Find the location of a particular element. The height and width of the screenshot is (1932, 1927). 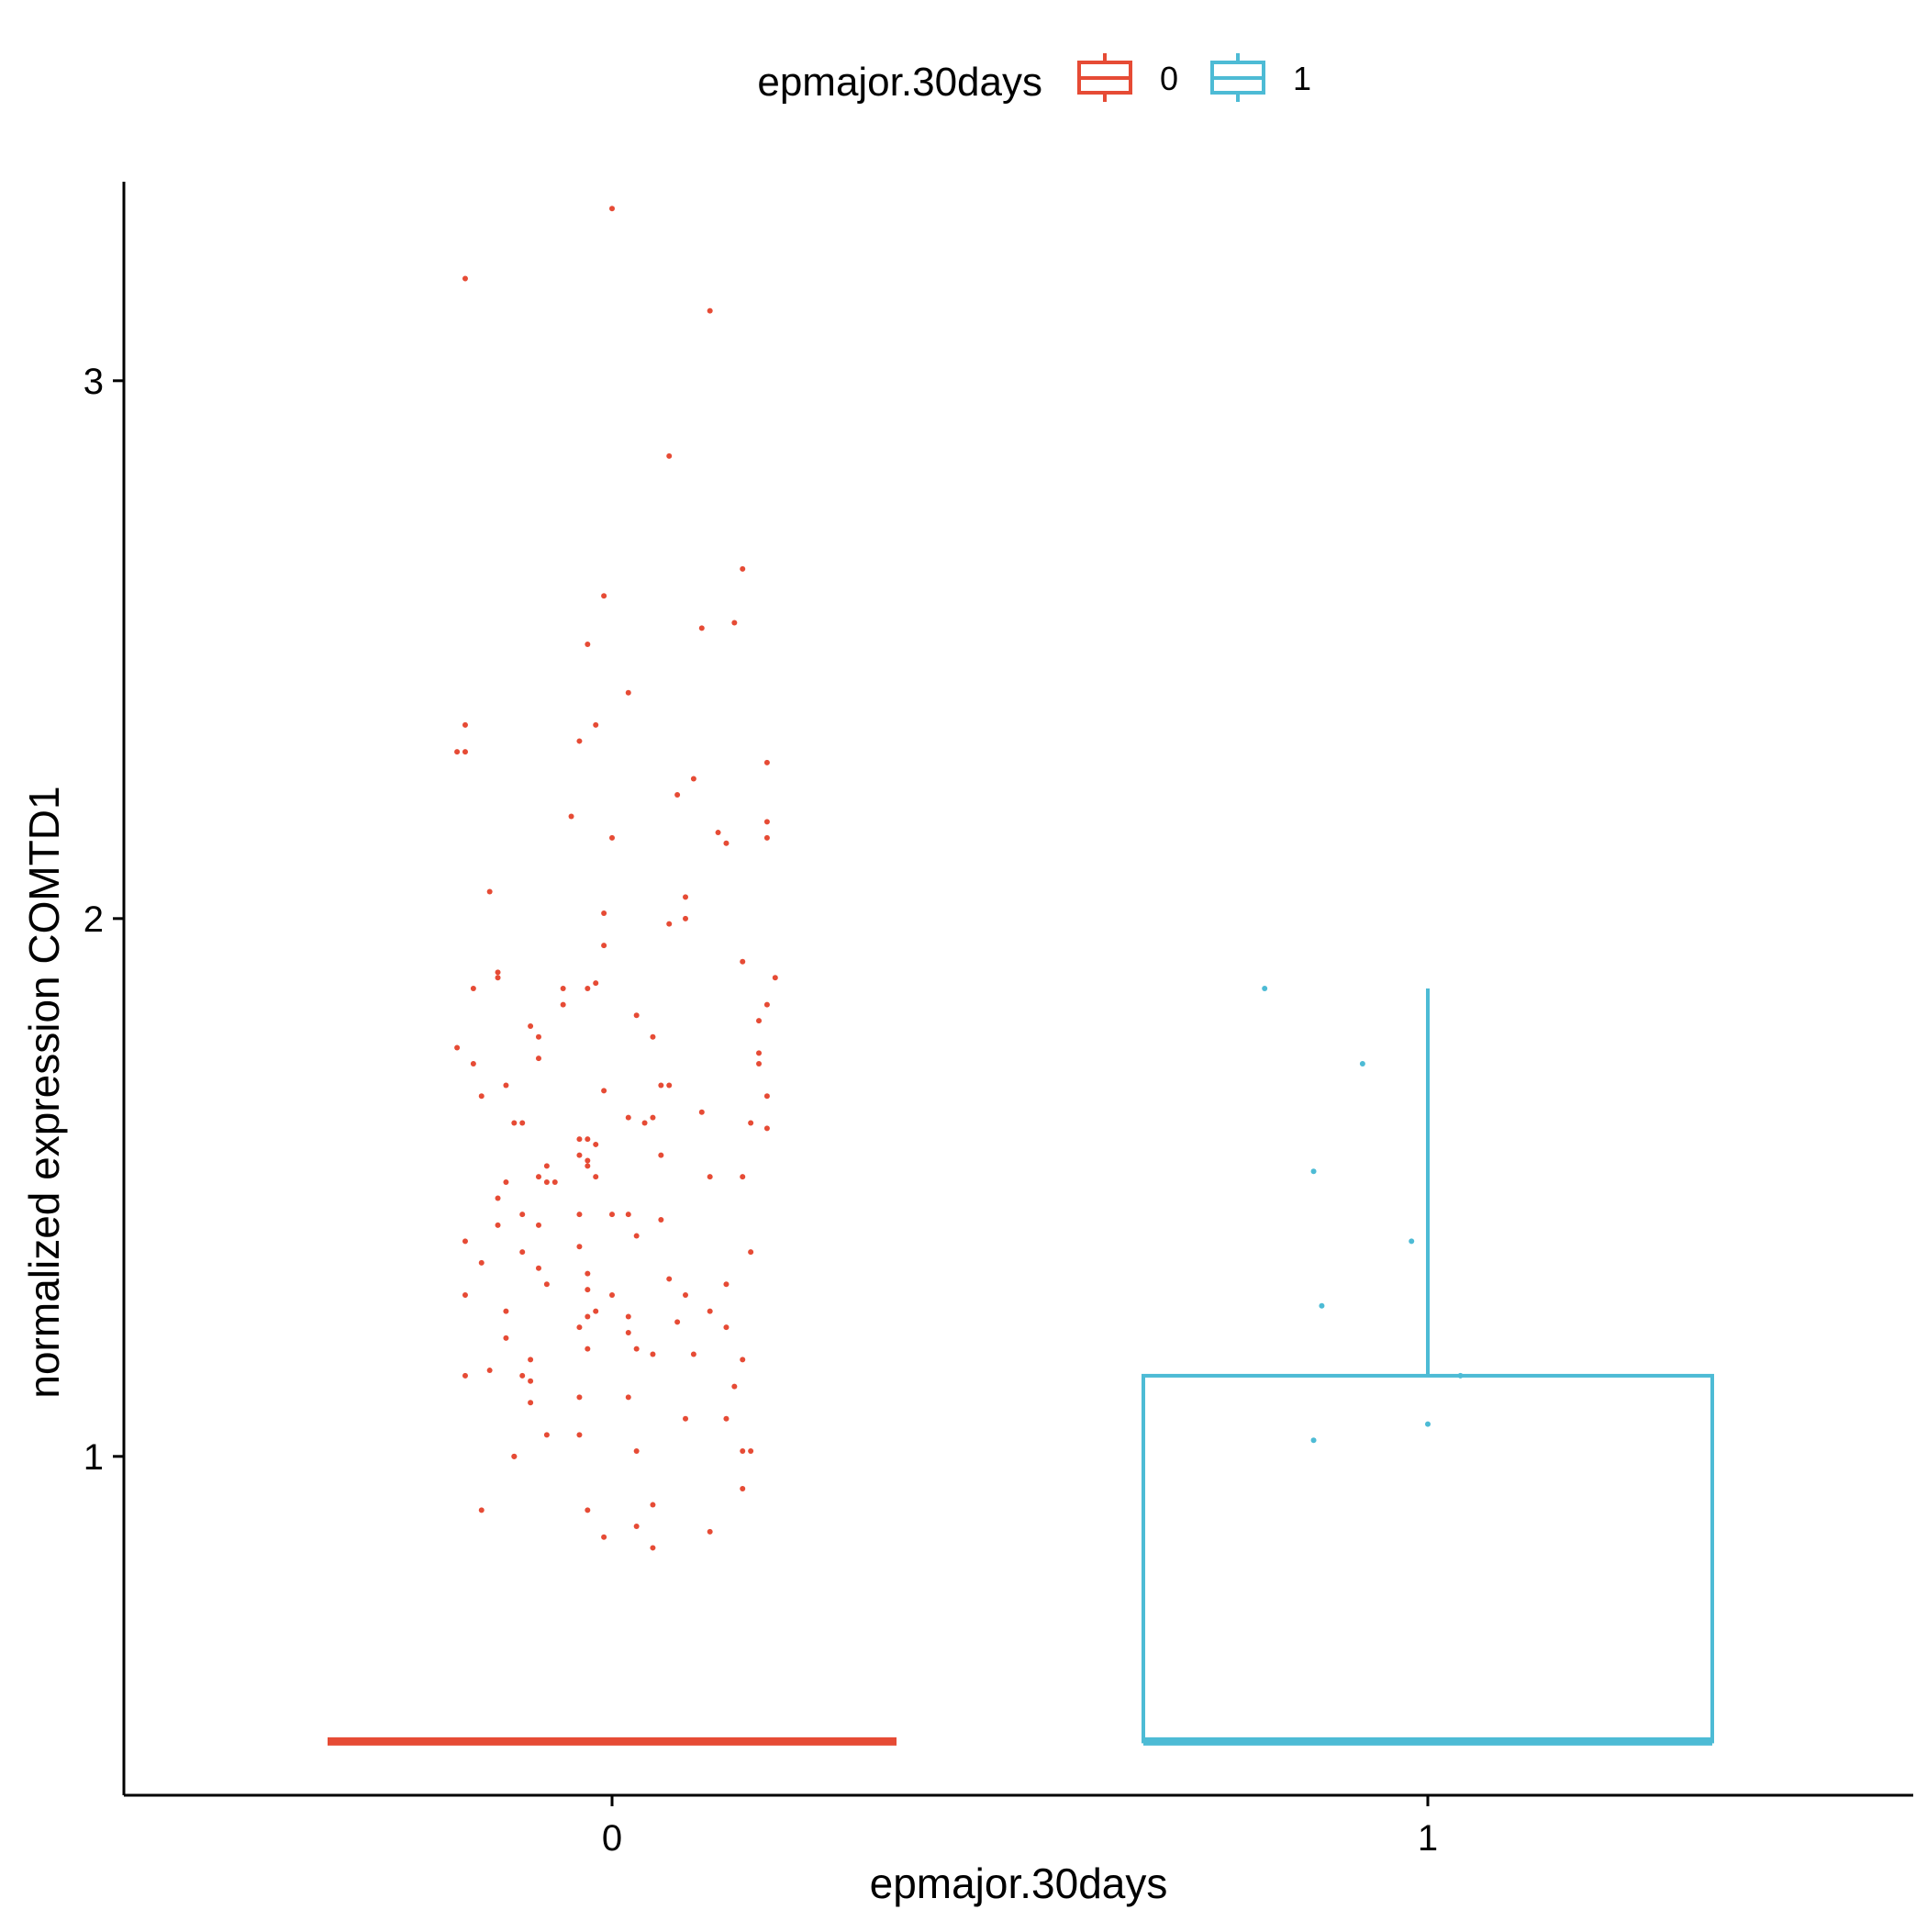

x-tick-label: 1 is located at coordinates (1428, 1838).